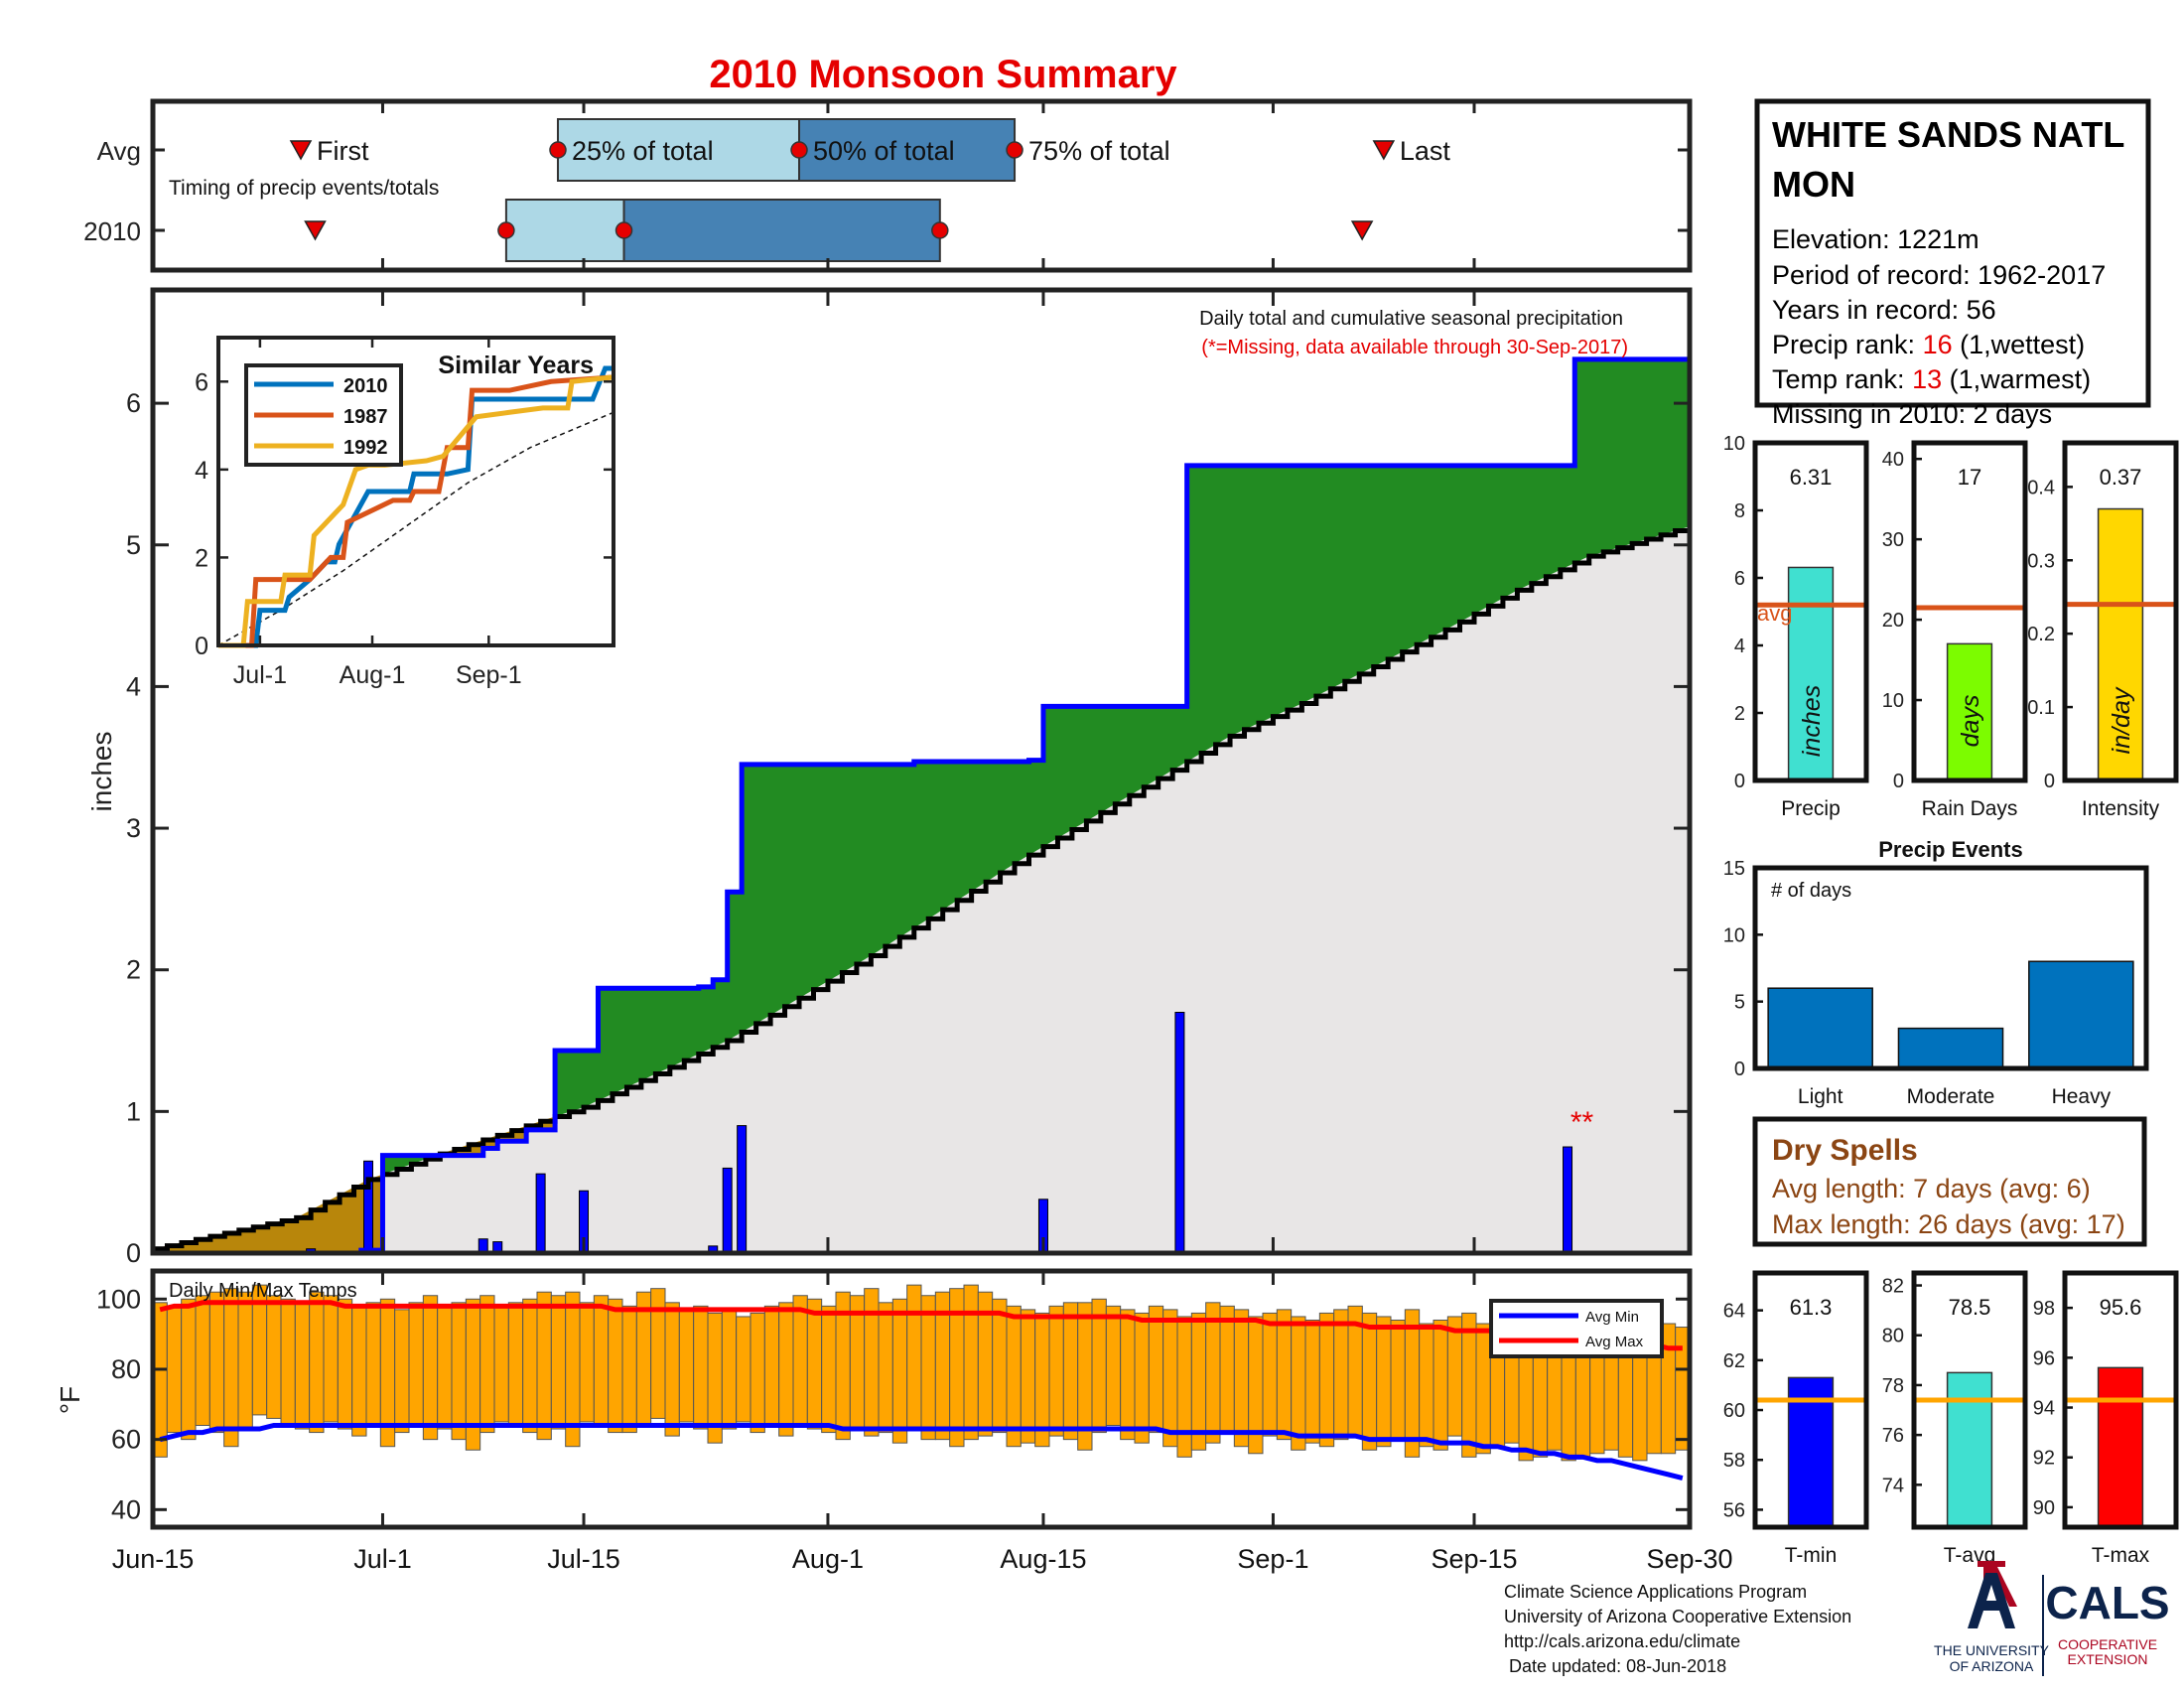 This screenshot has width=2184, height=1693. I want to click on credit-line-1: Climate Science Applications Program, so click(1655, 1592).